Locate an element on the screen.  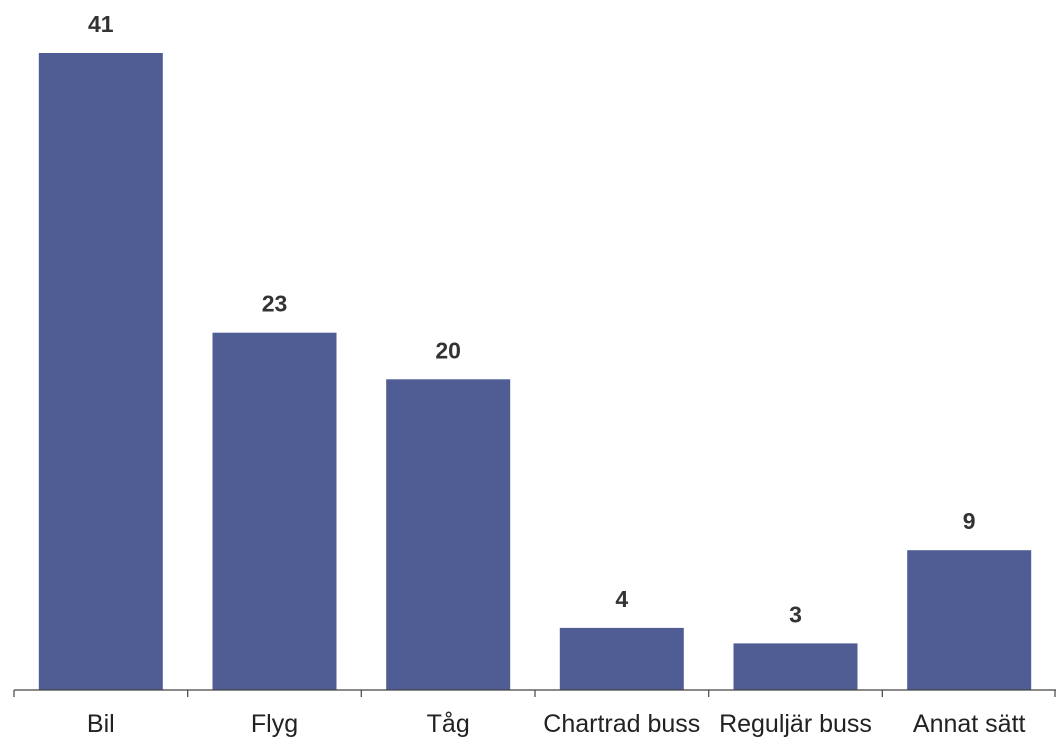
value-label-flyg: 23 is located at coordinates (275, 304).